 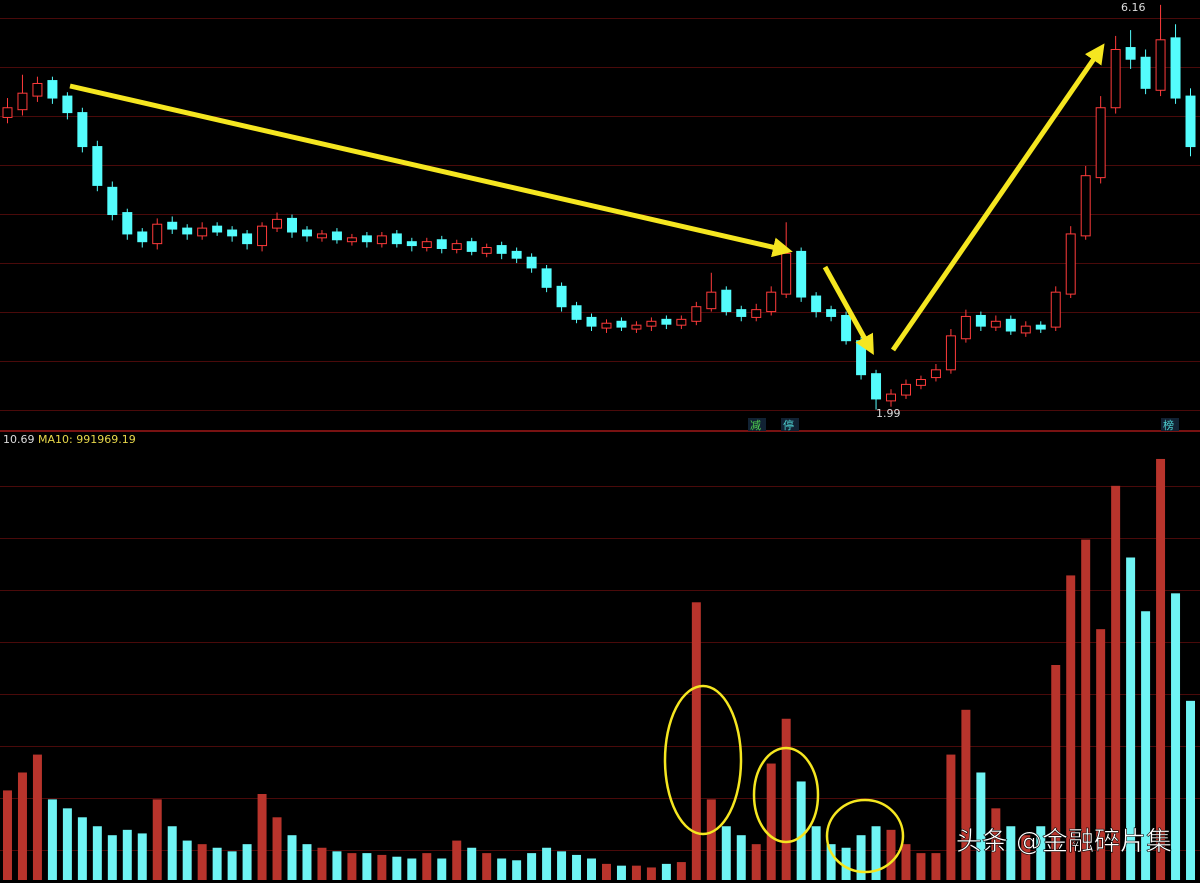 What do you see at coordinates (87, 439) in the screenshot?
I see `volume-ma-label: MA10: 991969.19` at bounding box center [87, 439].